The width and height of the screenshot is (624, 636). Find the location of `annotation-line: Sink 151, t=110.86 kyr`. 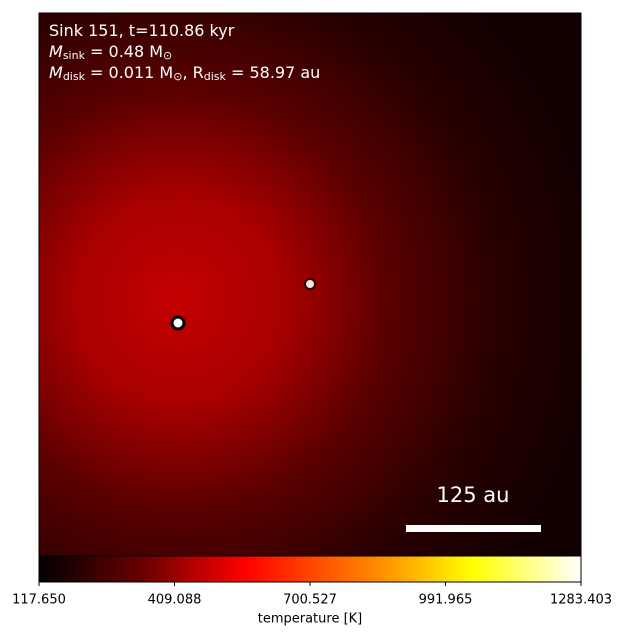

annotation-line: Sink 151, t=110.86 kyr is located at coordinates (142, 30).